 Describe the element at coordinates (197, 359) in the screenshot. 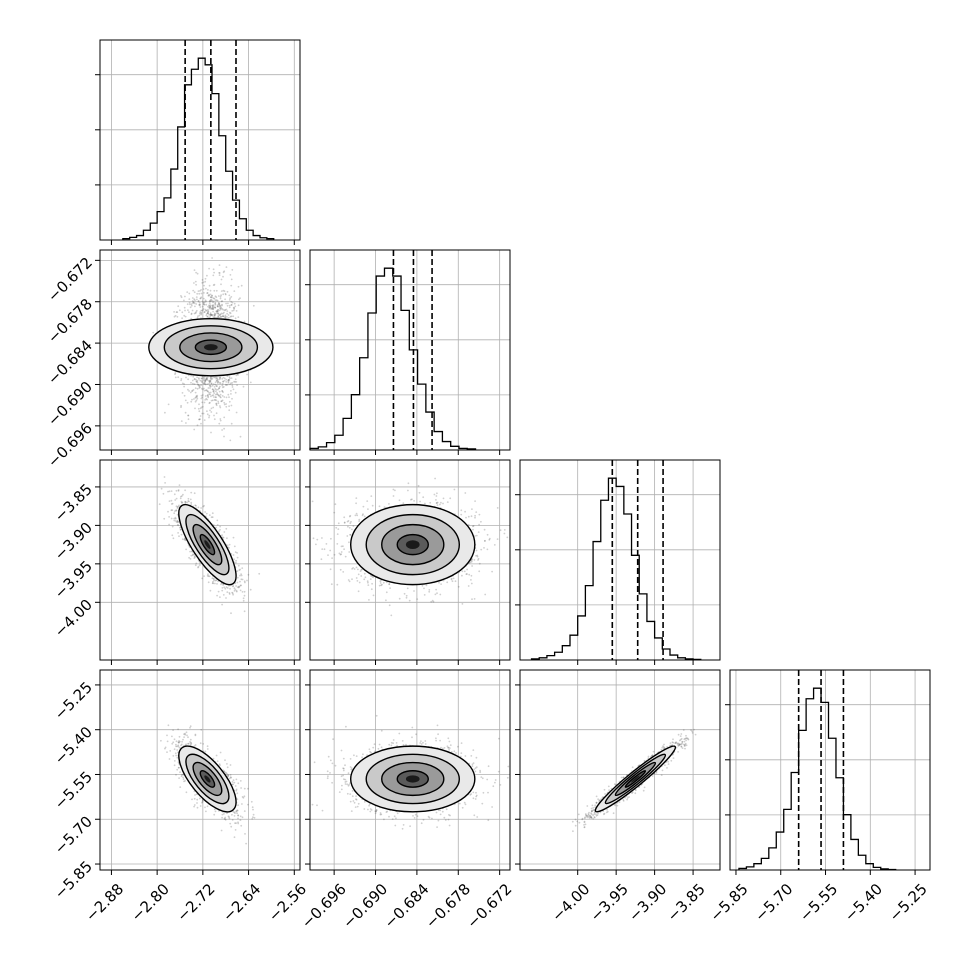

I see `scatter-panel-r1-c0` at that location.